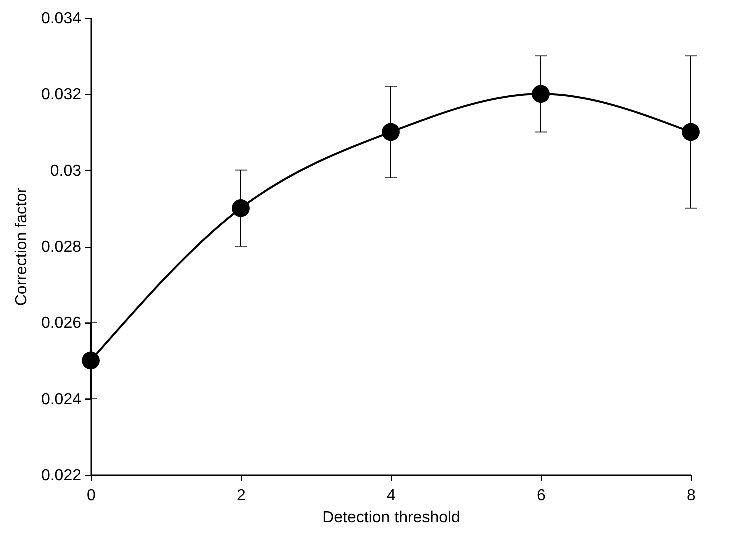  What do you see at coordinates (91, 496) in the screenshot?
I see `x-tick-label: 0` at bounding box center [91, 496].